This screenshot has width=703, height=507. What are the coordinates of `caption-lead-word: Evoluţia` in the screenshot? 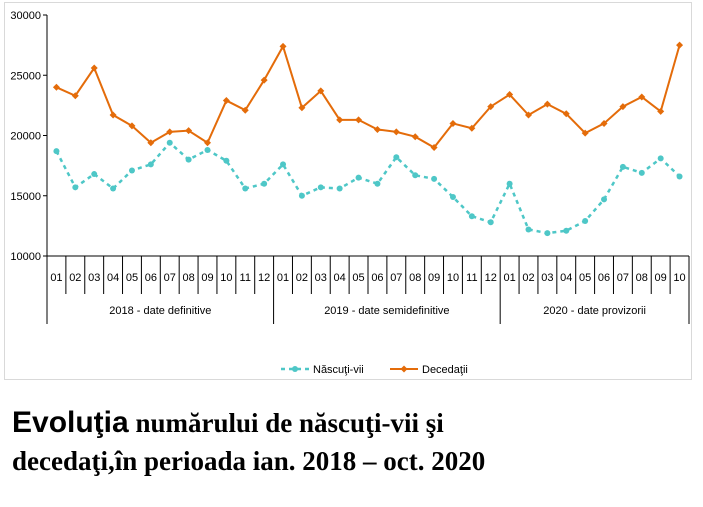 It's located at (70, 422).